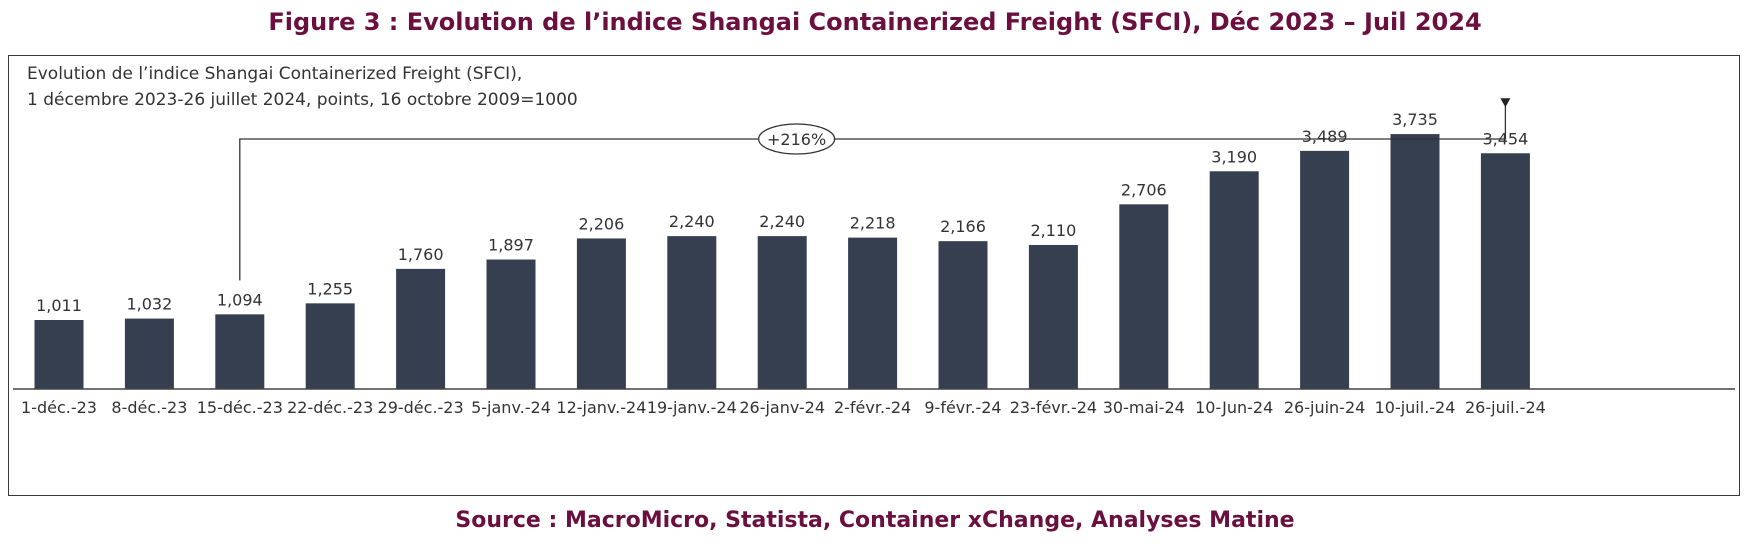 This screenshot has width=1750, height=553. I want to click on bar-value-label: 1,011, so click(59, 305).